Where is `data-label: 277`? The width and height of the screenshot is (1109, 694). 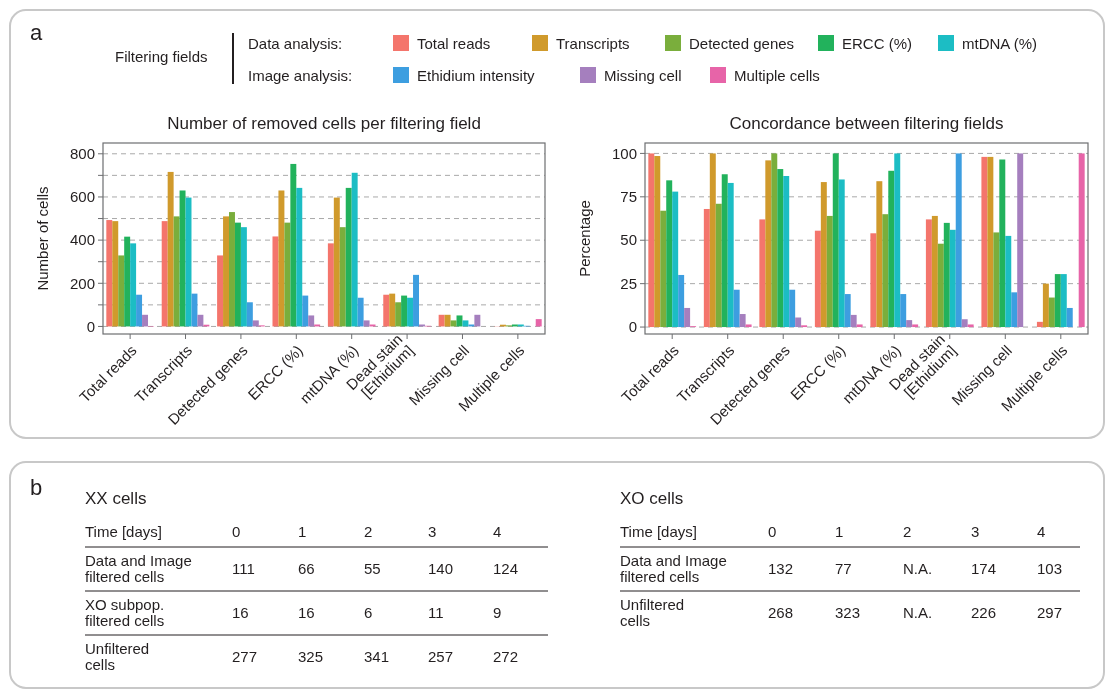
data-label: 277 is located at coordinates (245, 657).